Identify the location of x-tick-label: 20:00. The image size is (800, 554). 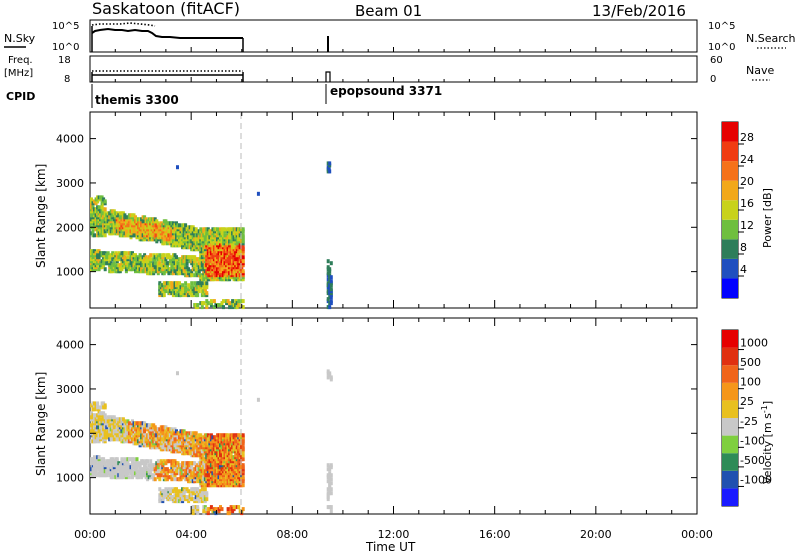
(596, 534).